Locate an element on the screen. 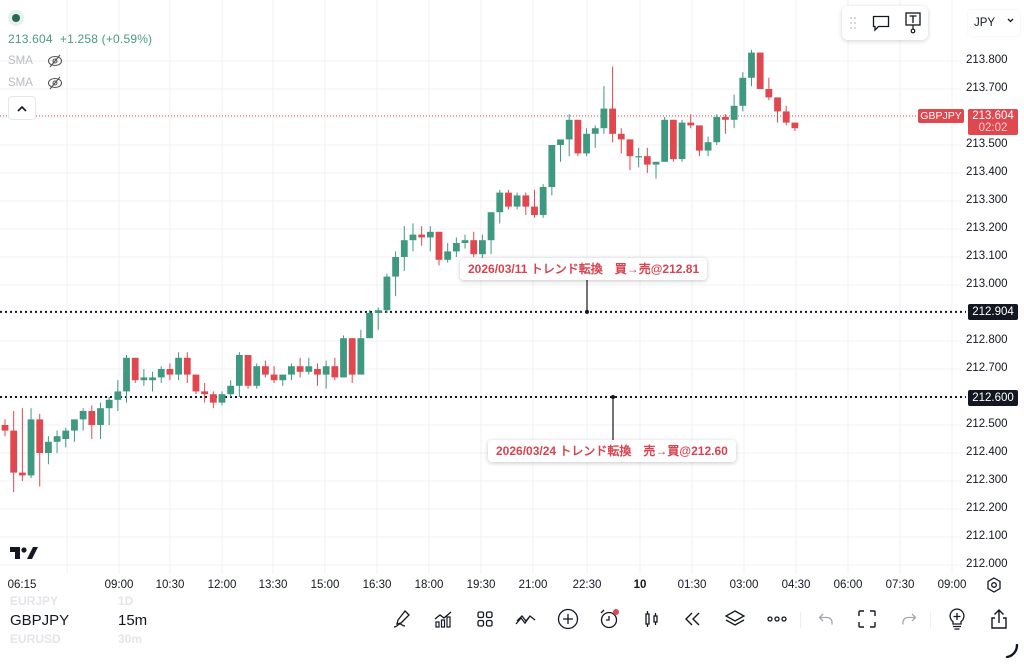  time-tick: 19:30 is located at coordinates (481, 585).